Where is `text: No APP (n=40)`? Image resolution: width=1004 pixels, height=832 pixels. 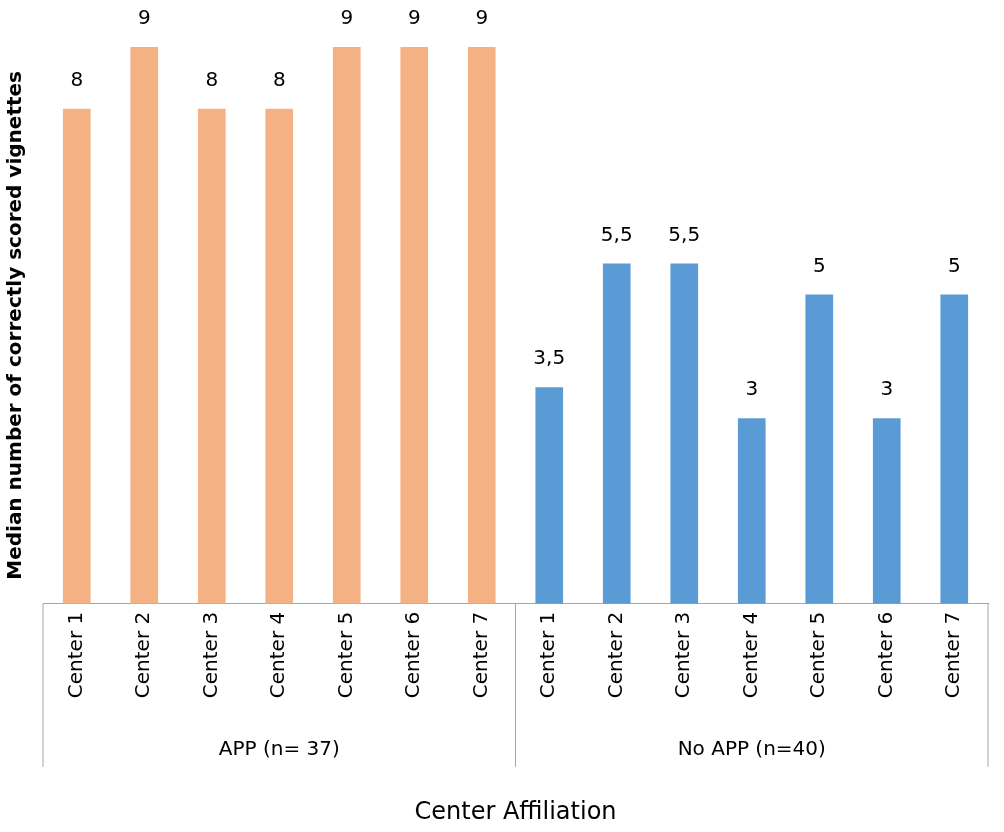
text: No APP (n=40) is located at coordinates (751, 748).